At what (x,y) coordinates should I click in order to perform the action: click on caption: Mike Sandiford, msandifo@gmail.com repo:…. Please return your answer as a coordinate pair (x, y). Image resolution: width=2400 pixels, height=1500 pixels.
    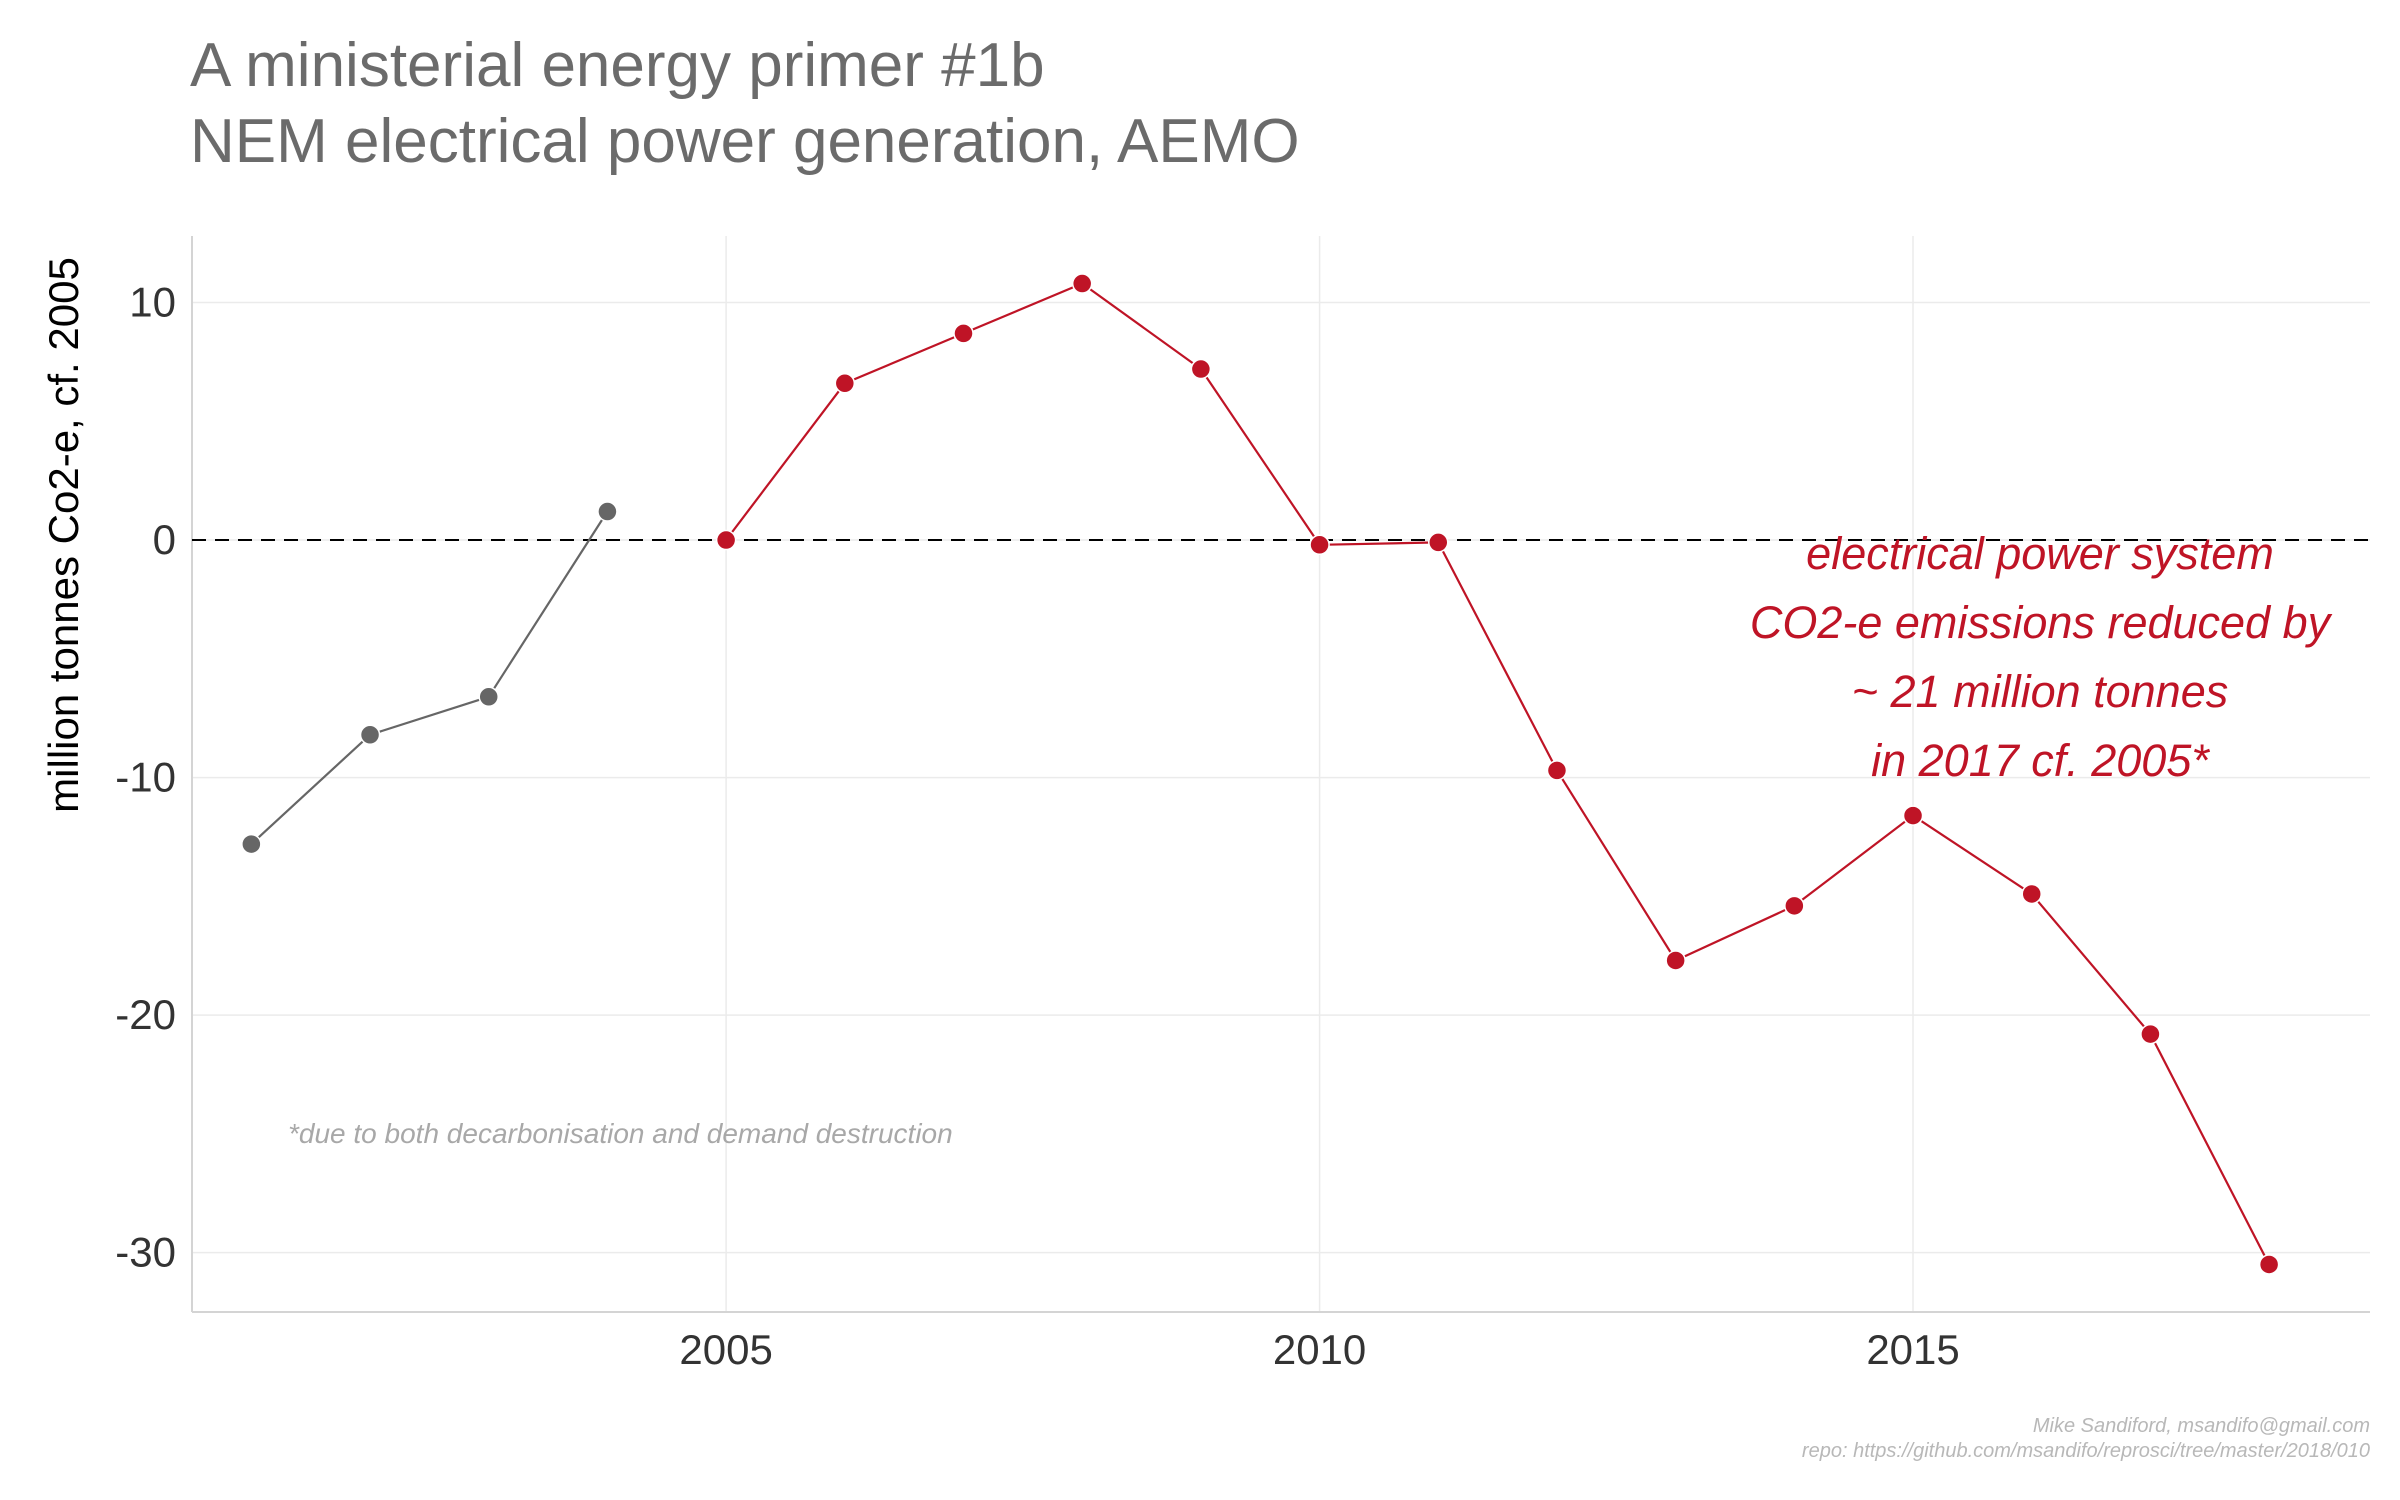
    Looking at the image, I should click on (2086, 1438).